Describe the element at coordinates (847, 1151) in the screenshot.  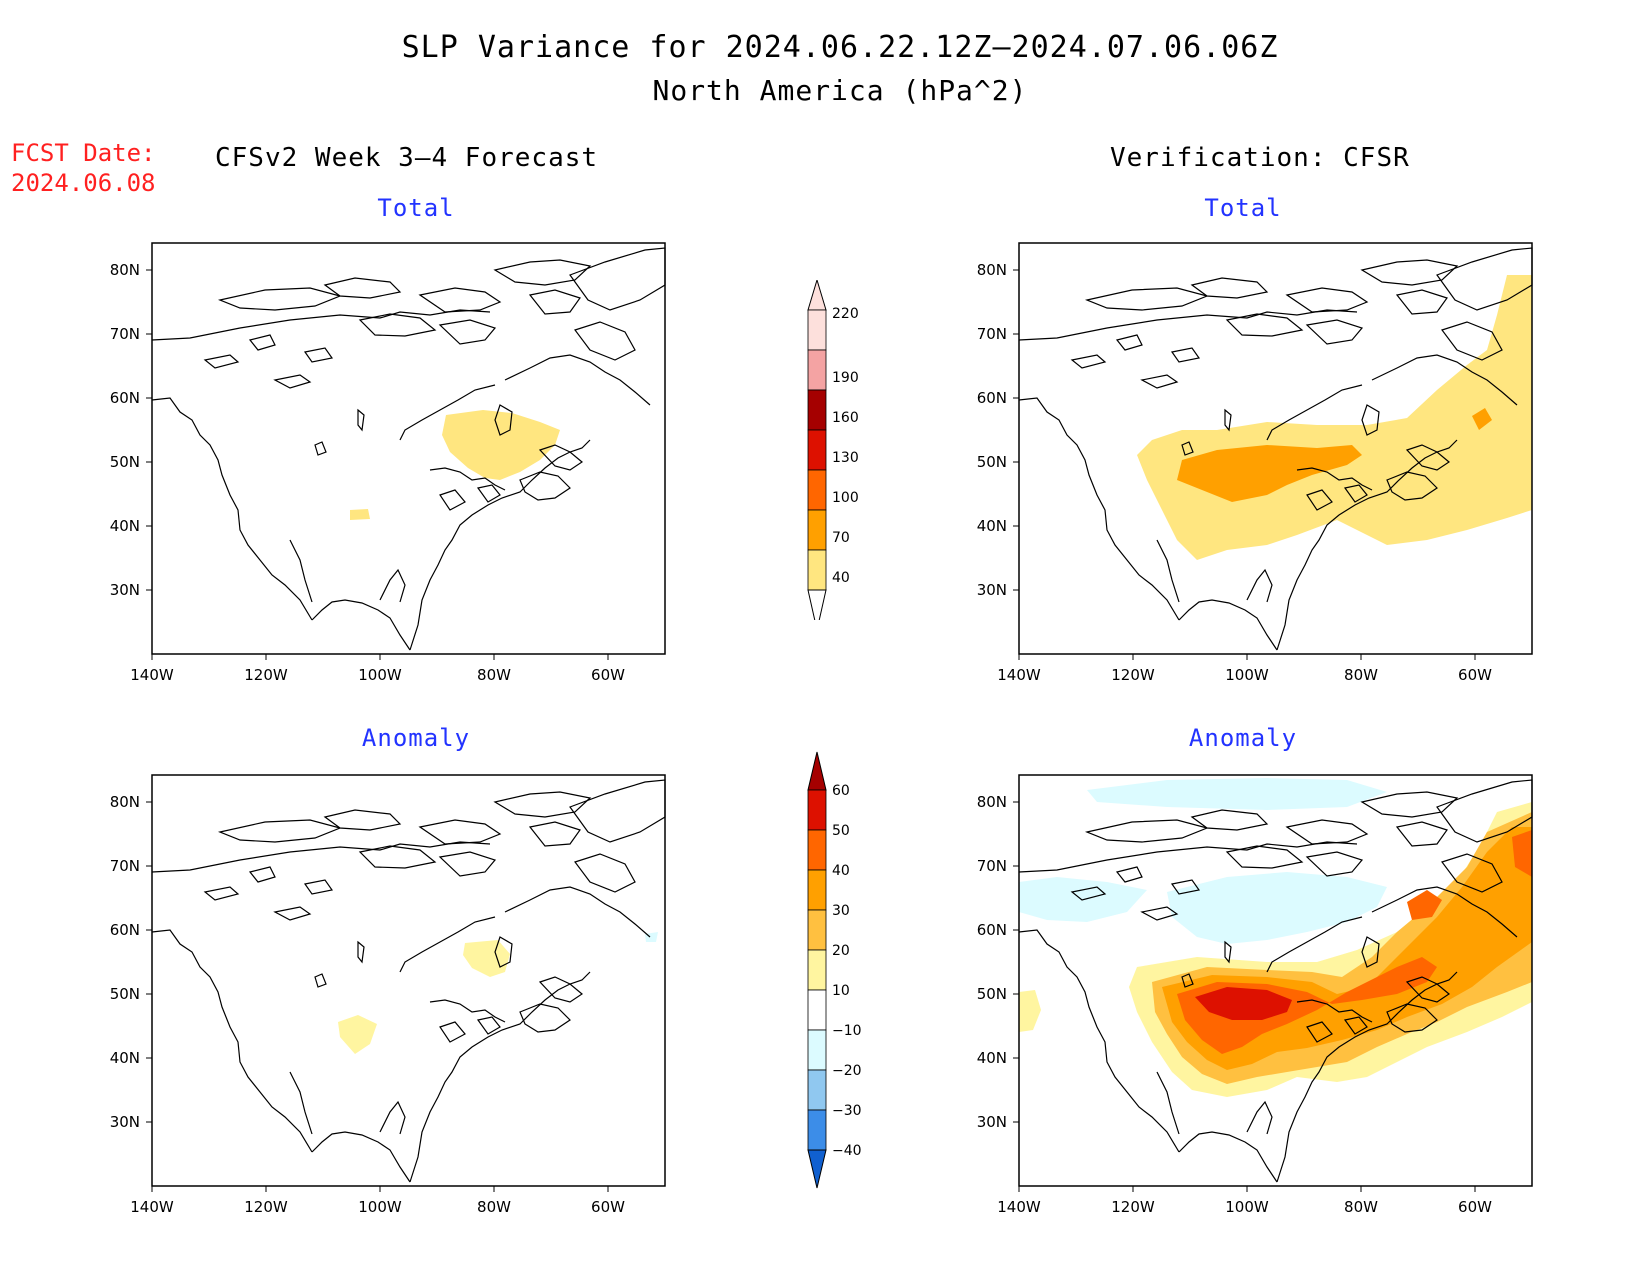
I see `colorbar-label: −40` at that location.